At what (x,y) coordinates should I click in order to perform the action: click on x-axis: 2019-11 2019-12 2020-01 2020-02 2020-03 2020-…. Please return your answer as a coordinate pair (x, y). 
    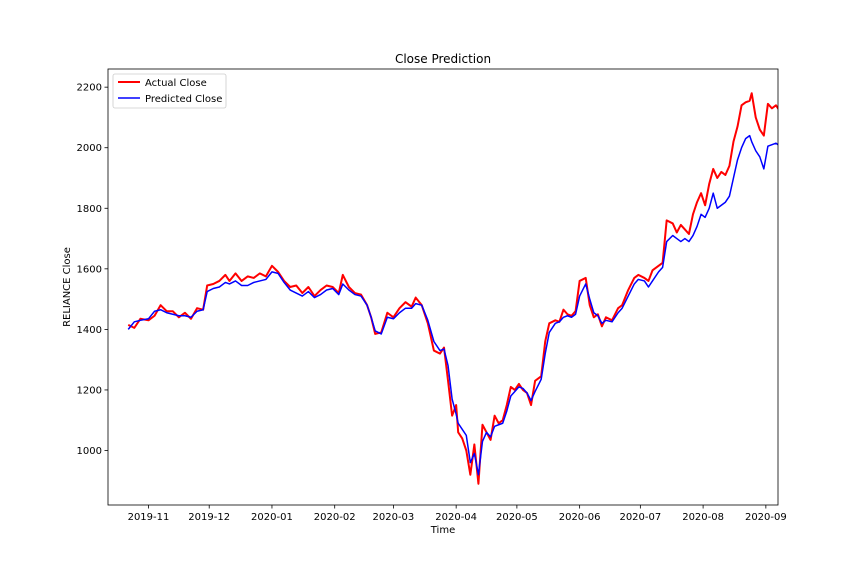
    Looking at the image, I should click on (457, 514).